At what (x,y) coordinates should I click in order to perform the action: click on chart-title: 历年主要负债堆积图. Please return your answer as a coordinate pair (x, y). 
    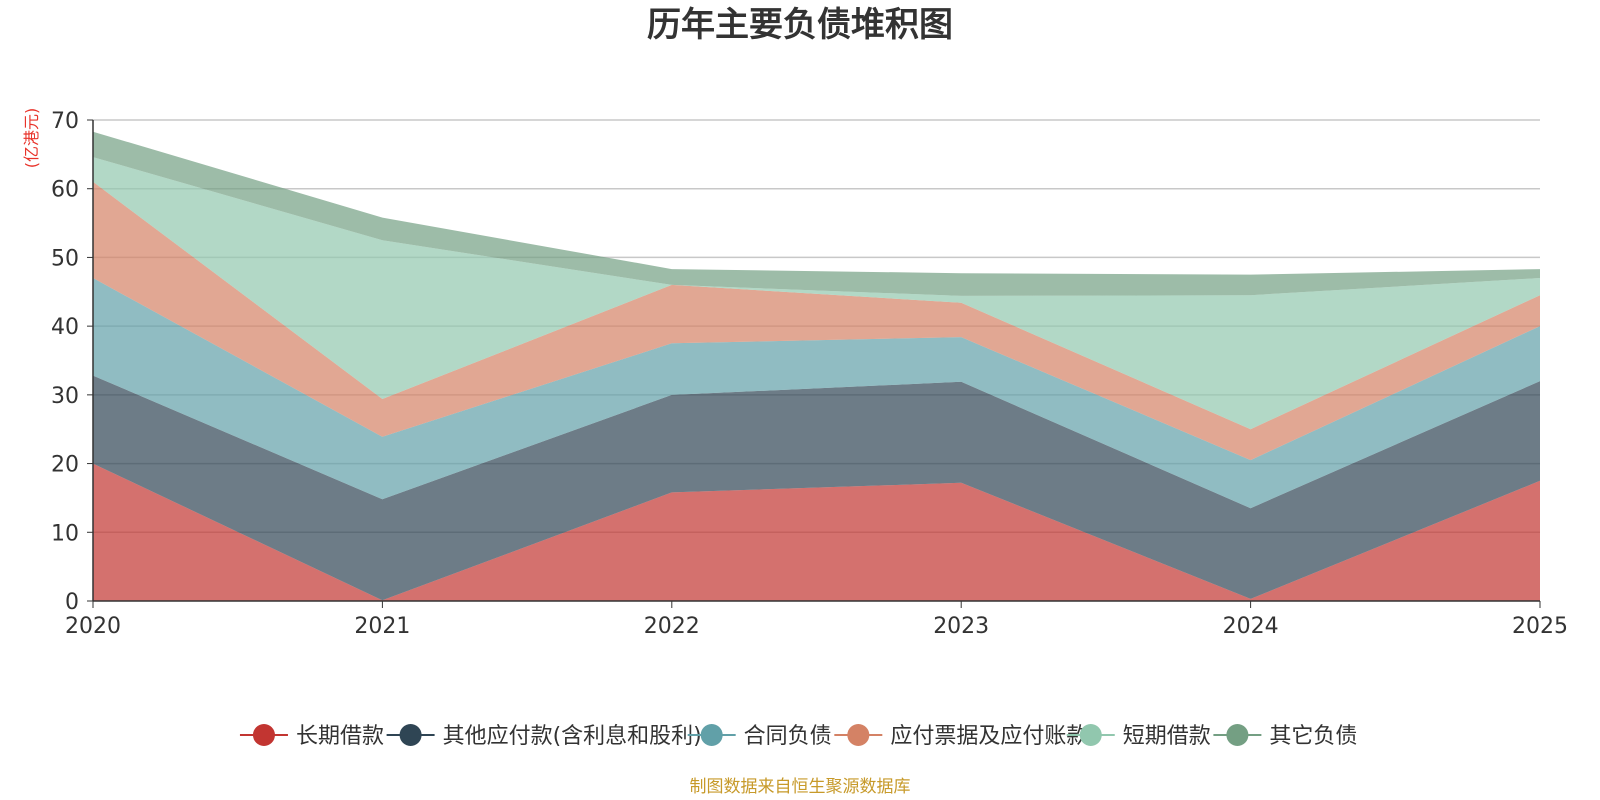
    Looking at the image, I should click on (800, 25).